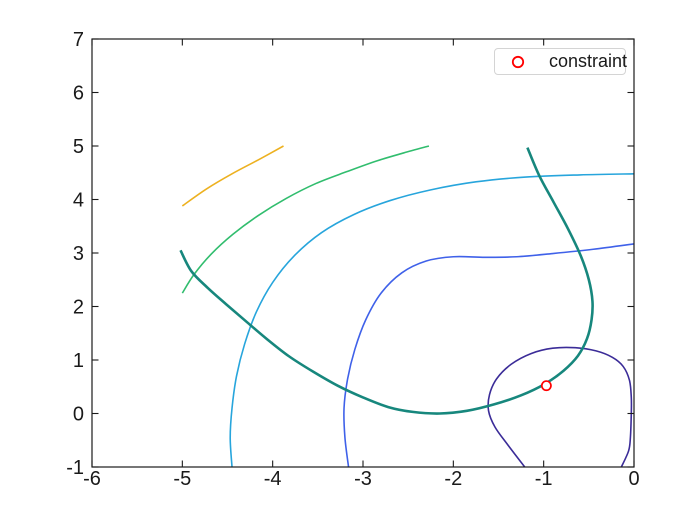  Describe the element at coordinates (78, 308) in the screenshot. I see `y-tick-label: 2` at that location.